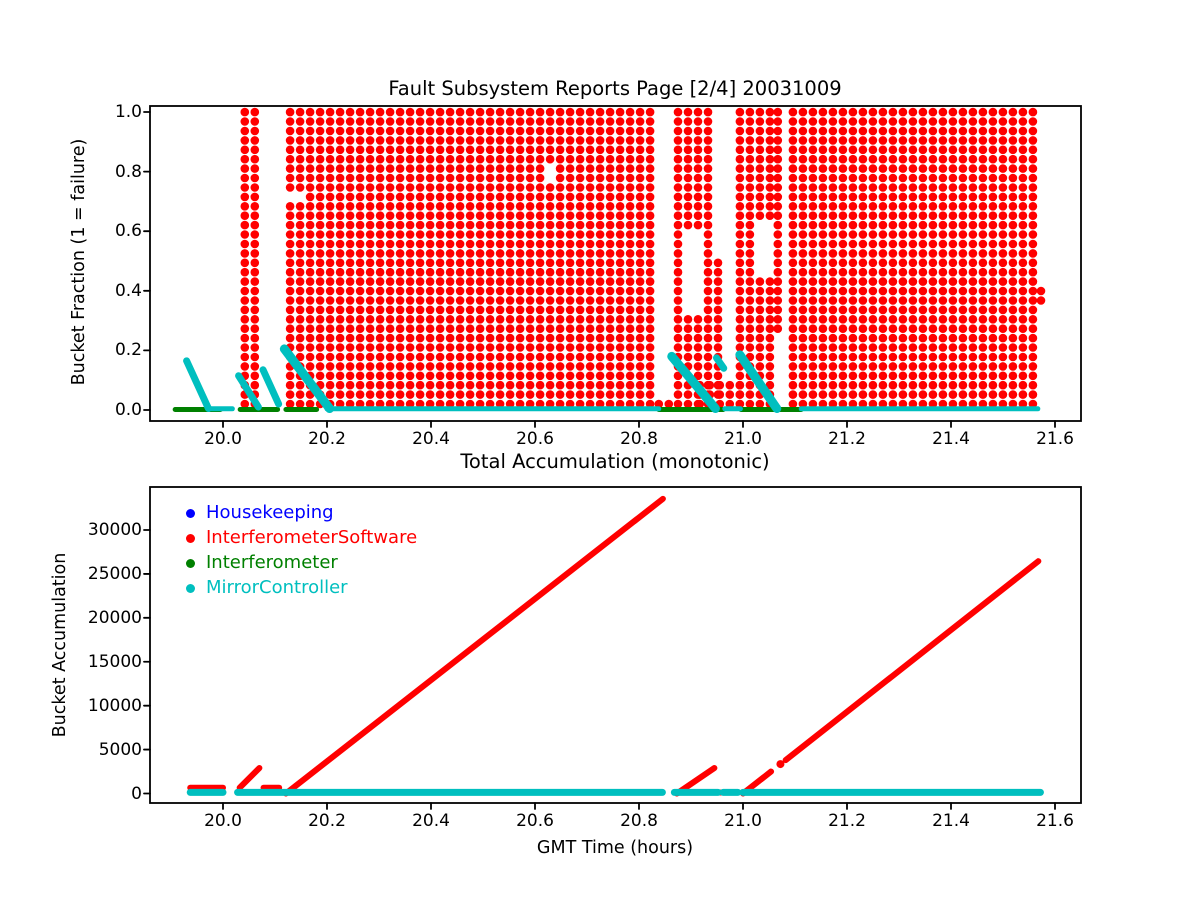 The width and height of the screenshot is (1200, 900). Describe the element at coordinates (128, 171) in the screenshot. I see `top-y-tick-label: 0.8` at that location.